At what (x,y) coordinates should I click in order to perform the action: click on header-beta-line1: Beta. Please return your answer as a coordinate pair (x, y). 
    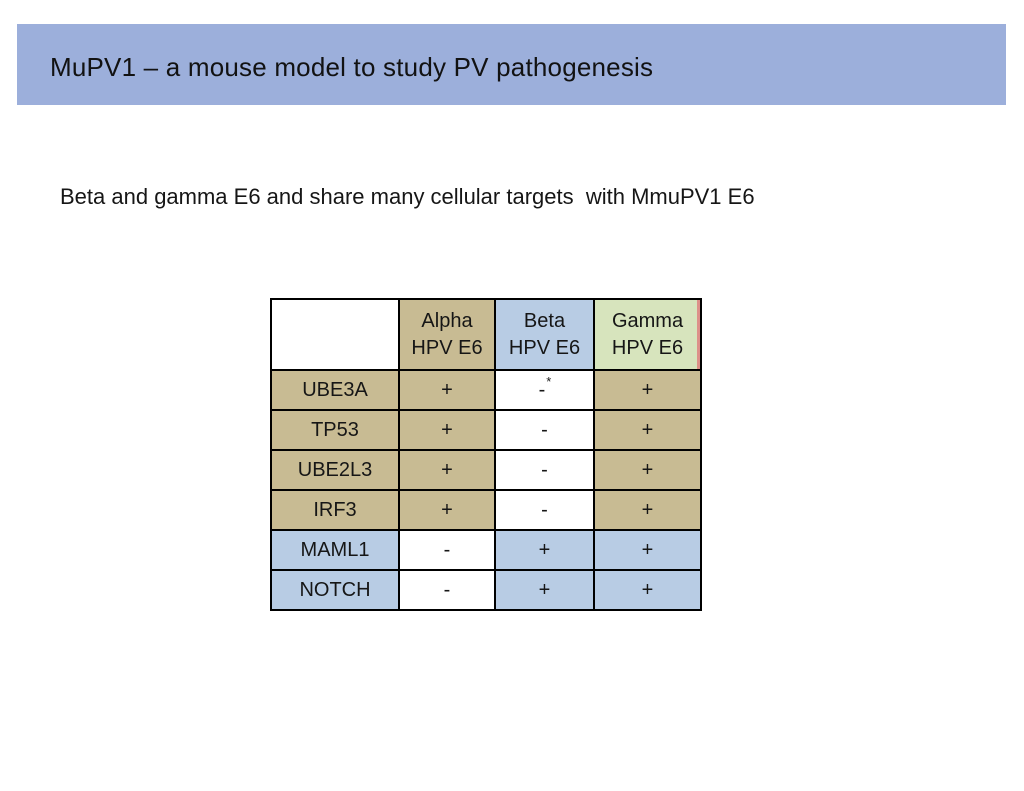
    Looking at the image, I should click on (544, 320).